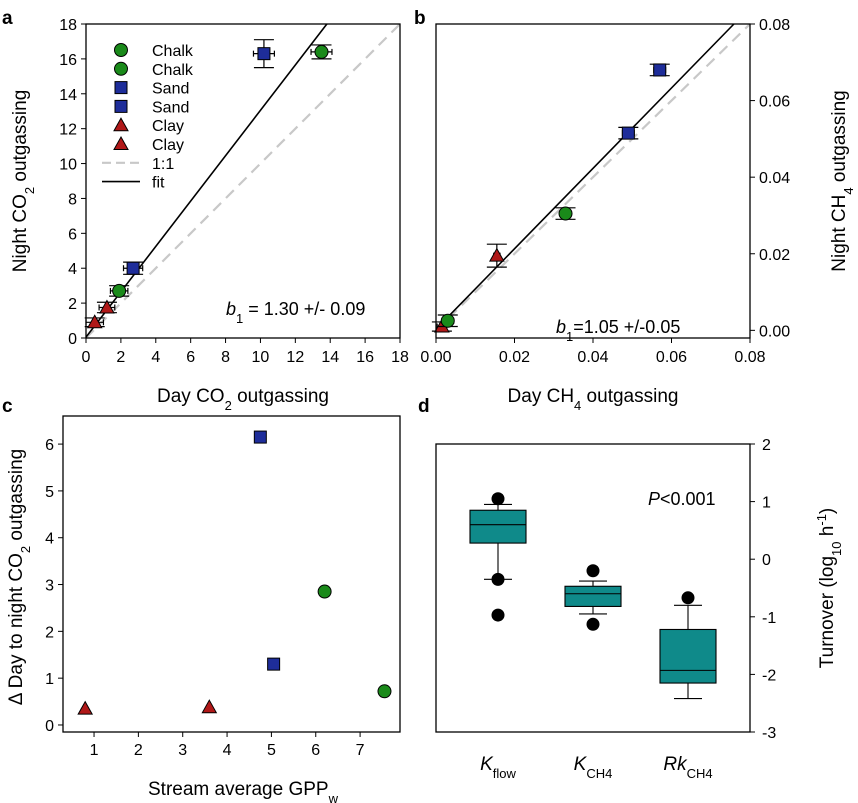 The height and width of the screenshot is (803, 858). I want to click on panel-b-slope-annotation: b1=1.05 +/-0.05, so click(618, 330).